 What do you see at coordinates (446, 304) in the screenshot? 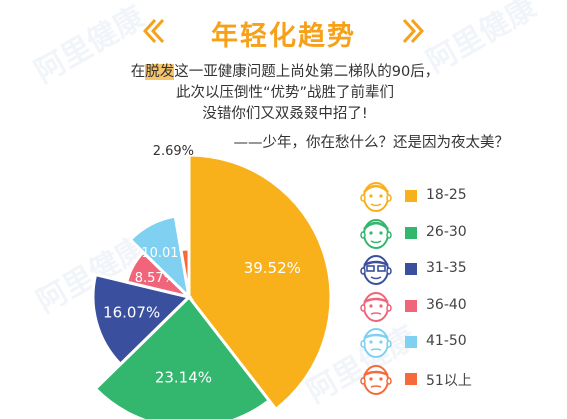
I see `legend-label: 36-40` at bounding box center [446, 304].